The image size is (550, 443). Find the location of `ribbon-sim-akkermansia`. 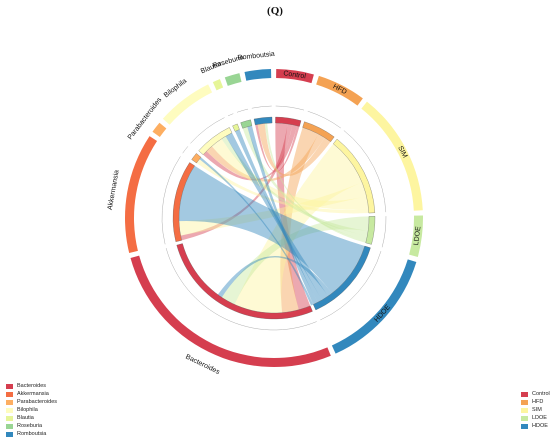

ribbon-sim-akkermansia is located at coordinates (273, 209).